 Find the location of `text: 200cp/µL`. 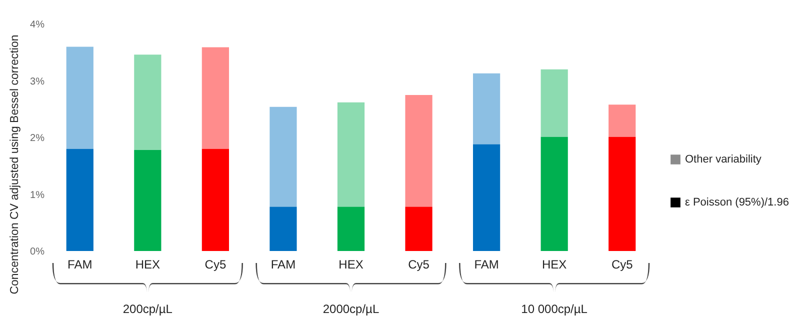

text: 200cp/µL is located at coordinates (147, 309).